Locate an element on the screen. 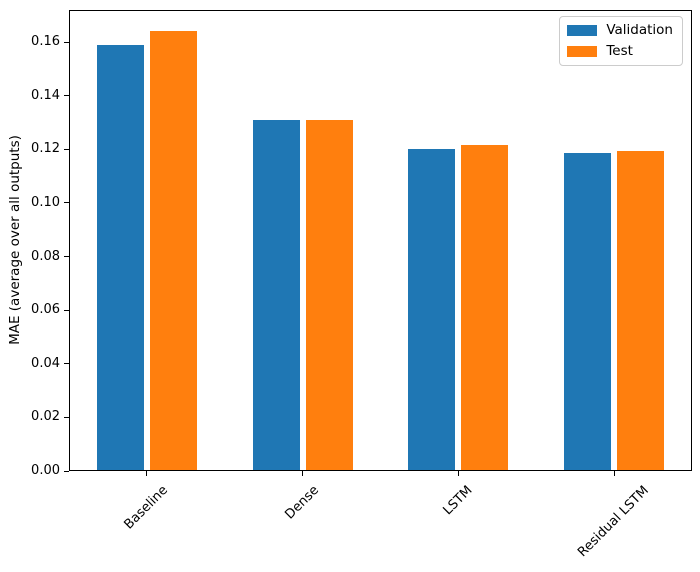 Image resolution: width=700 pixels, height=572 pixels. y-tick-label: 0.14 is located at coordinates (45, 95).